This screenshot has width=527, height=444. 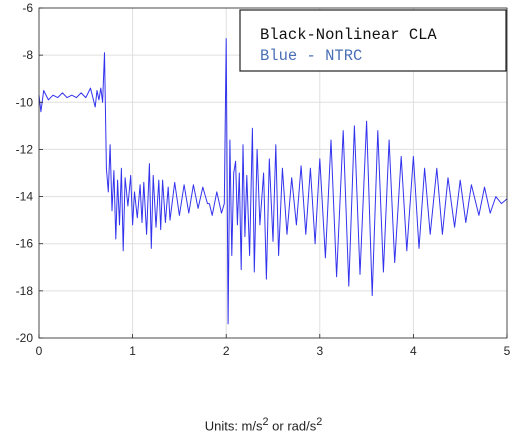 I want to click on units-caption: Units: m/s2 or rad/s2, so click(x=263, y=424).